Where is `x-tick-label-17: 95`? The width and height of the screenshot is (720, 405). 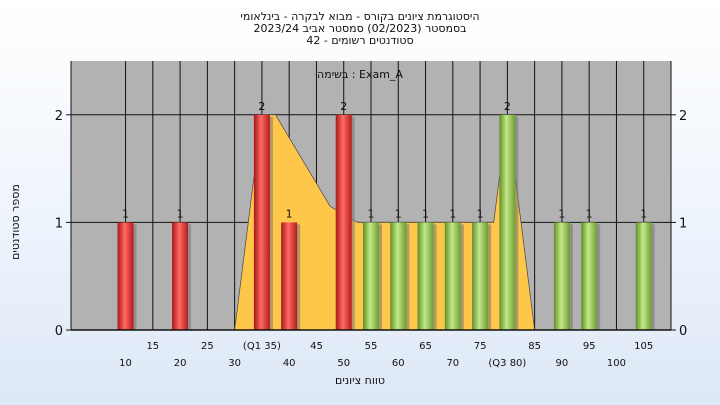
x-tick-label-17: 95 is located at coordinates (589, 346).